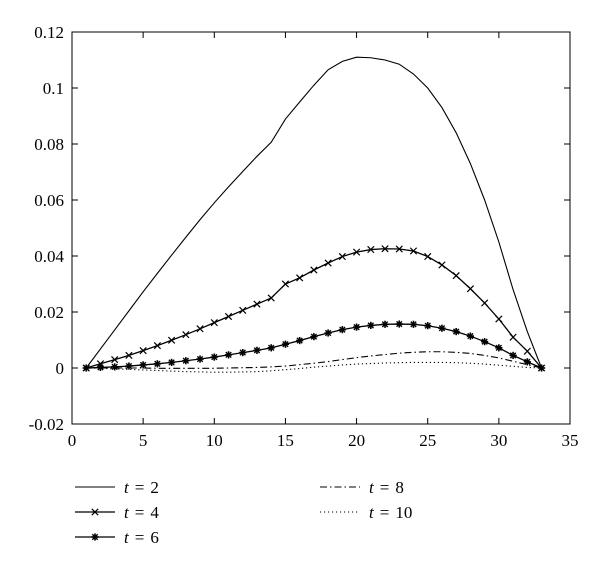 This screenshot has height=567, width=600. Describe the element at coordinates (49, 312) in the screenshot. I see `y-tick-label: 0.02` at that location.